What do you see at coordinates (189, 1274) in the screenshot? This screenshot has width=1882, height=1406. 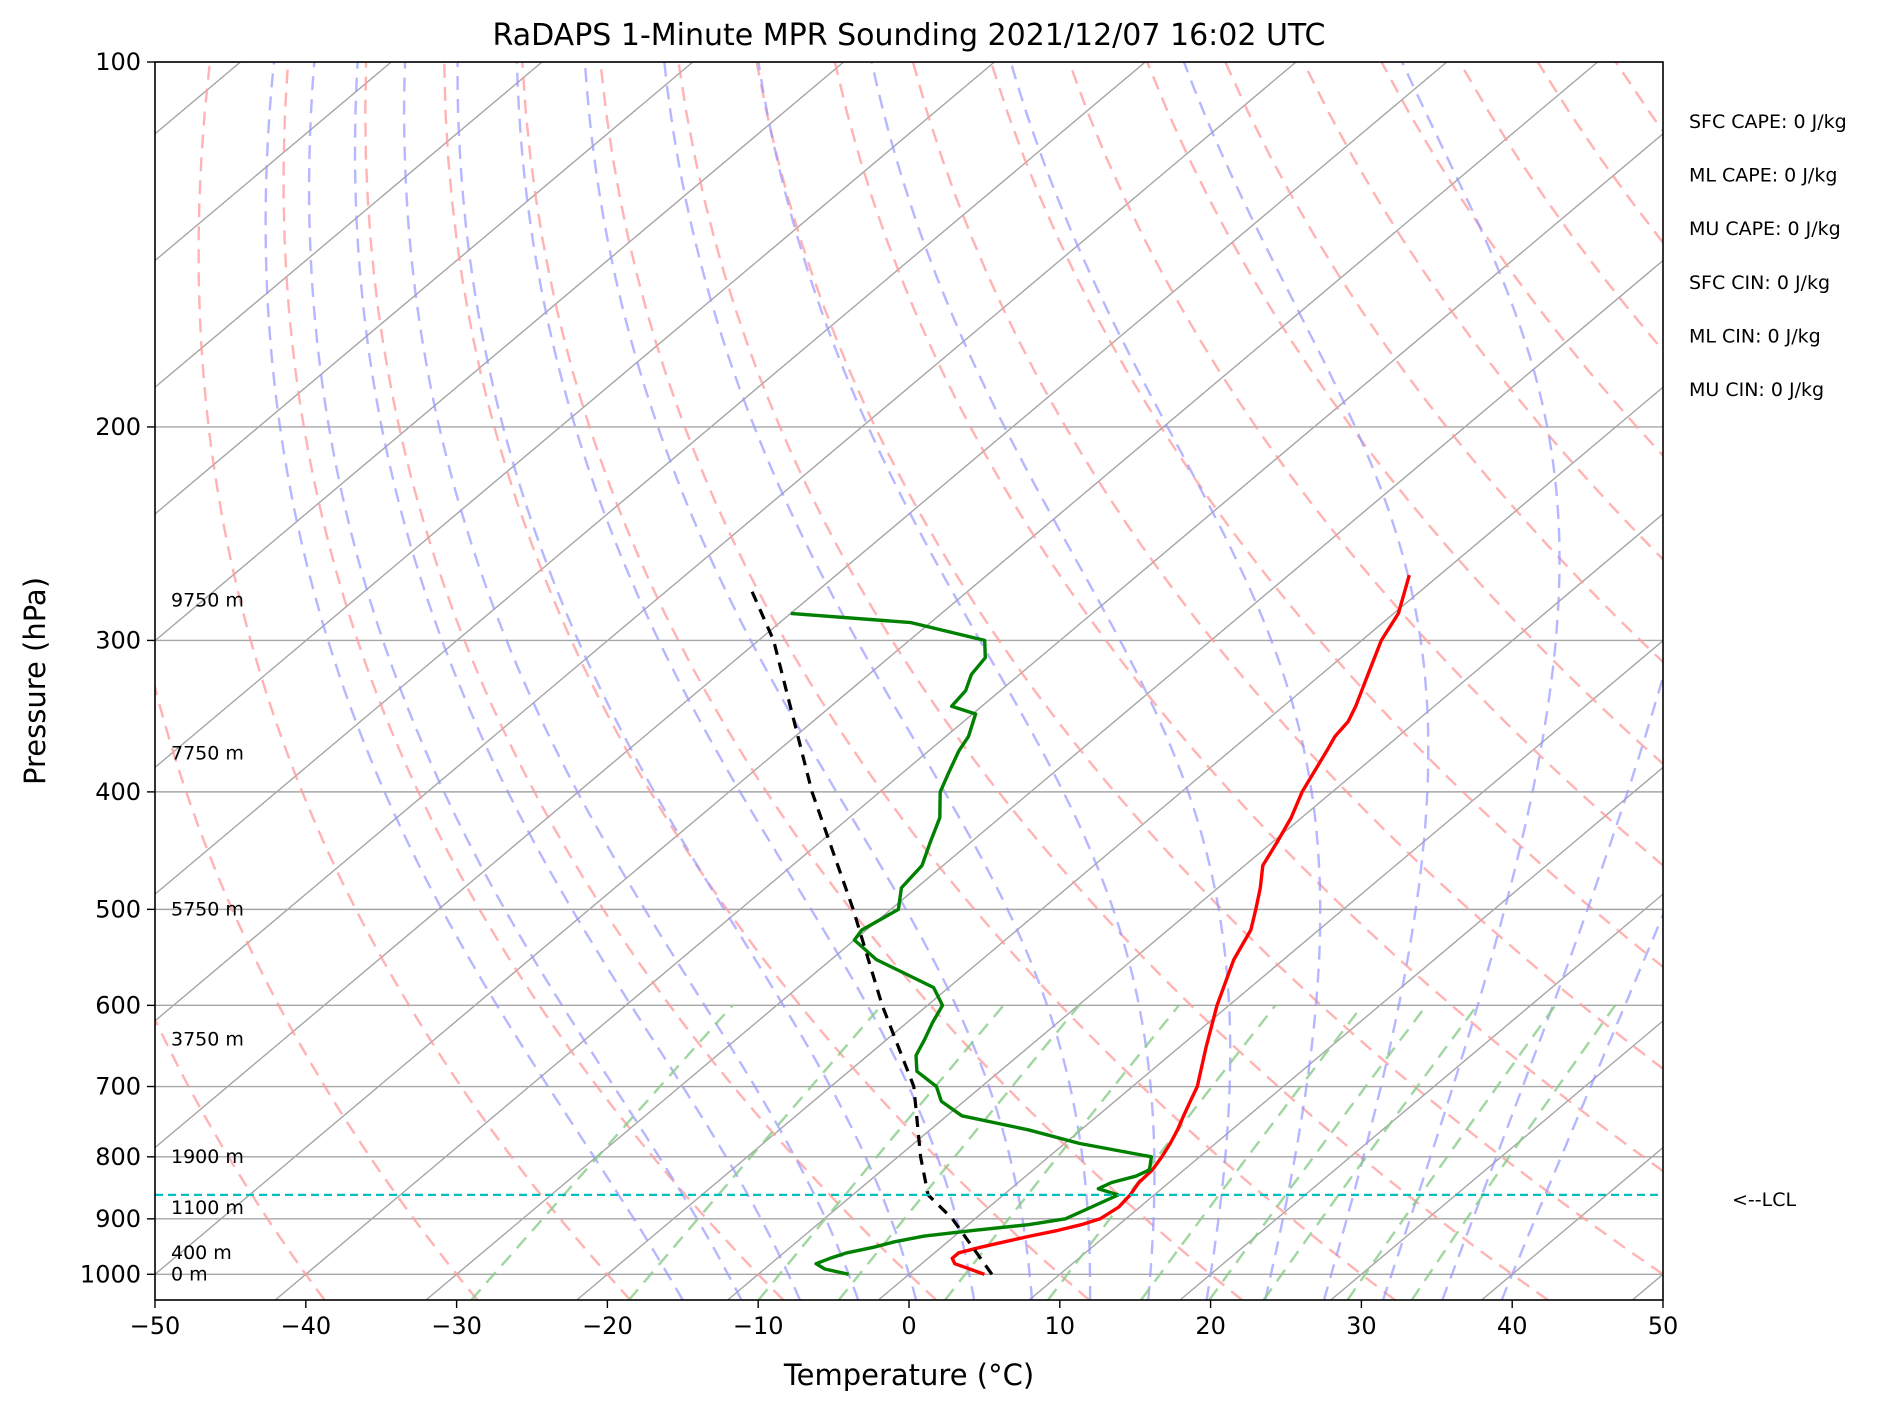 I see `height-label: 0 m` at bounding box center [189, 1274].